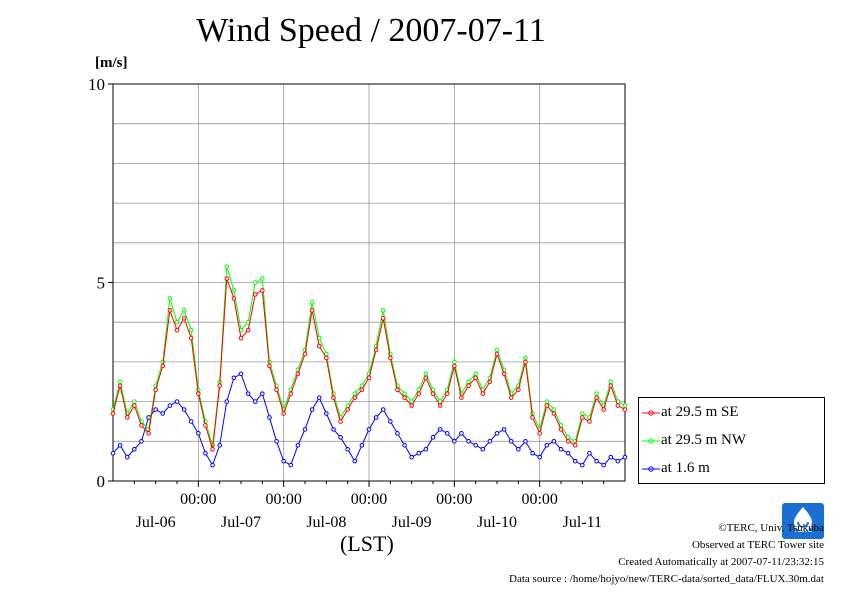 This screenshot has height=595, width=842. Describe the element at coordinates (241, 522) in the screenshot. I see `x-day-label: Jul-07` at that location.